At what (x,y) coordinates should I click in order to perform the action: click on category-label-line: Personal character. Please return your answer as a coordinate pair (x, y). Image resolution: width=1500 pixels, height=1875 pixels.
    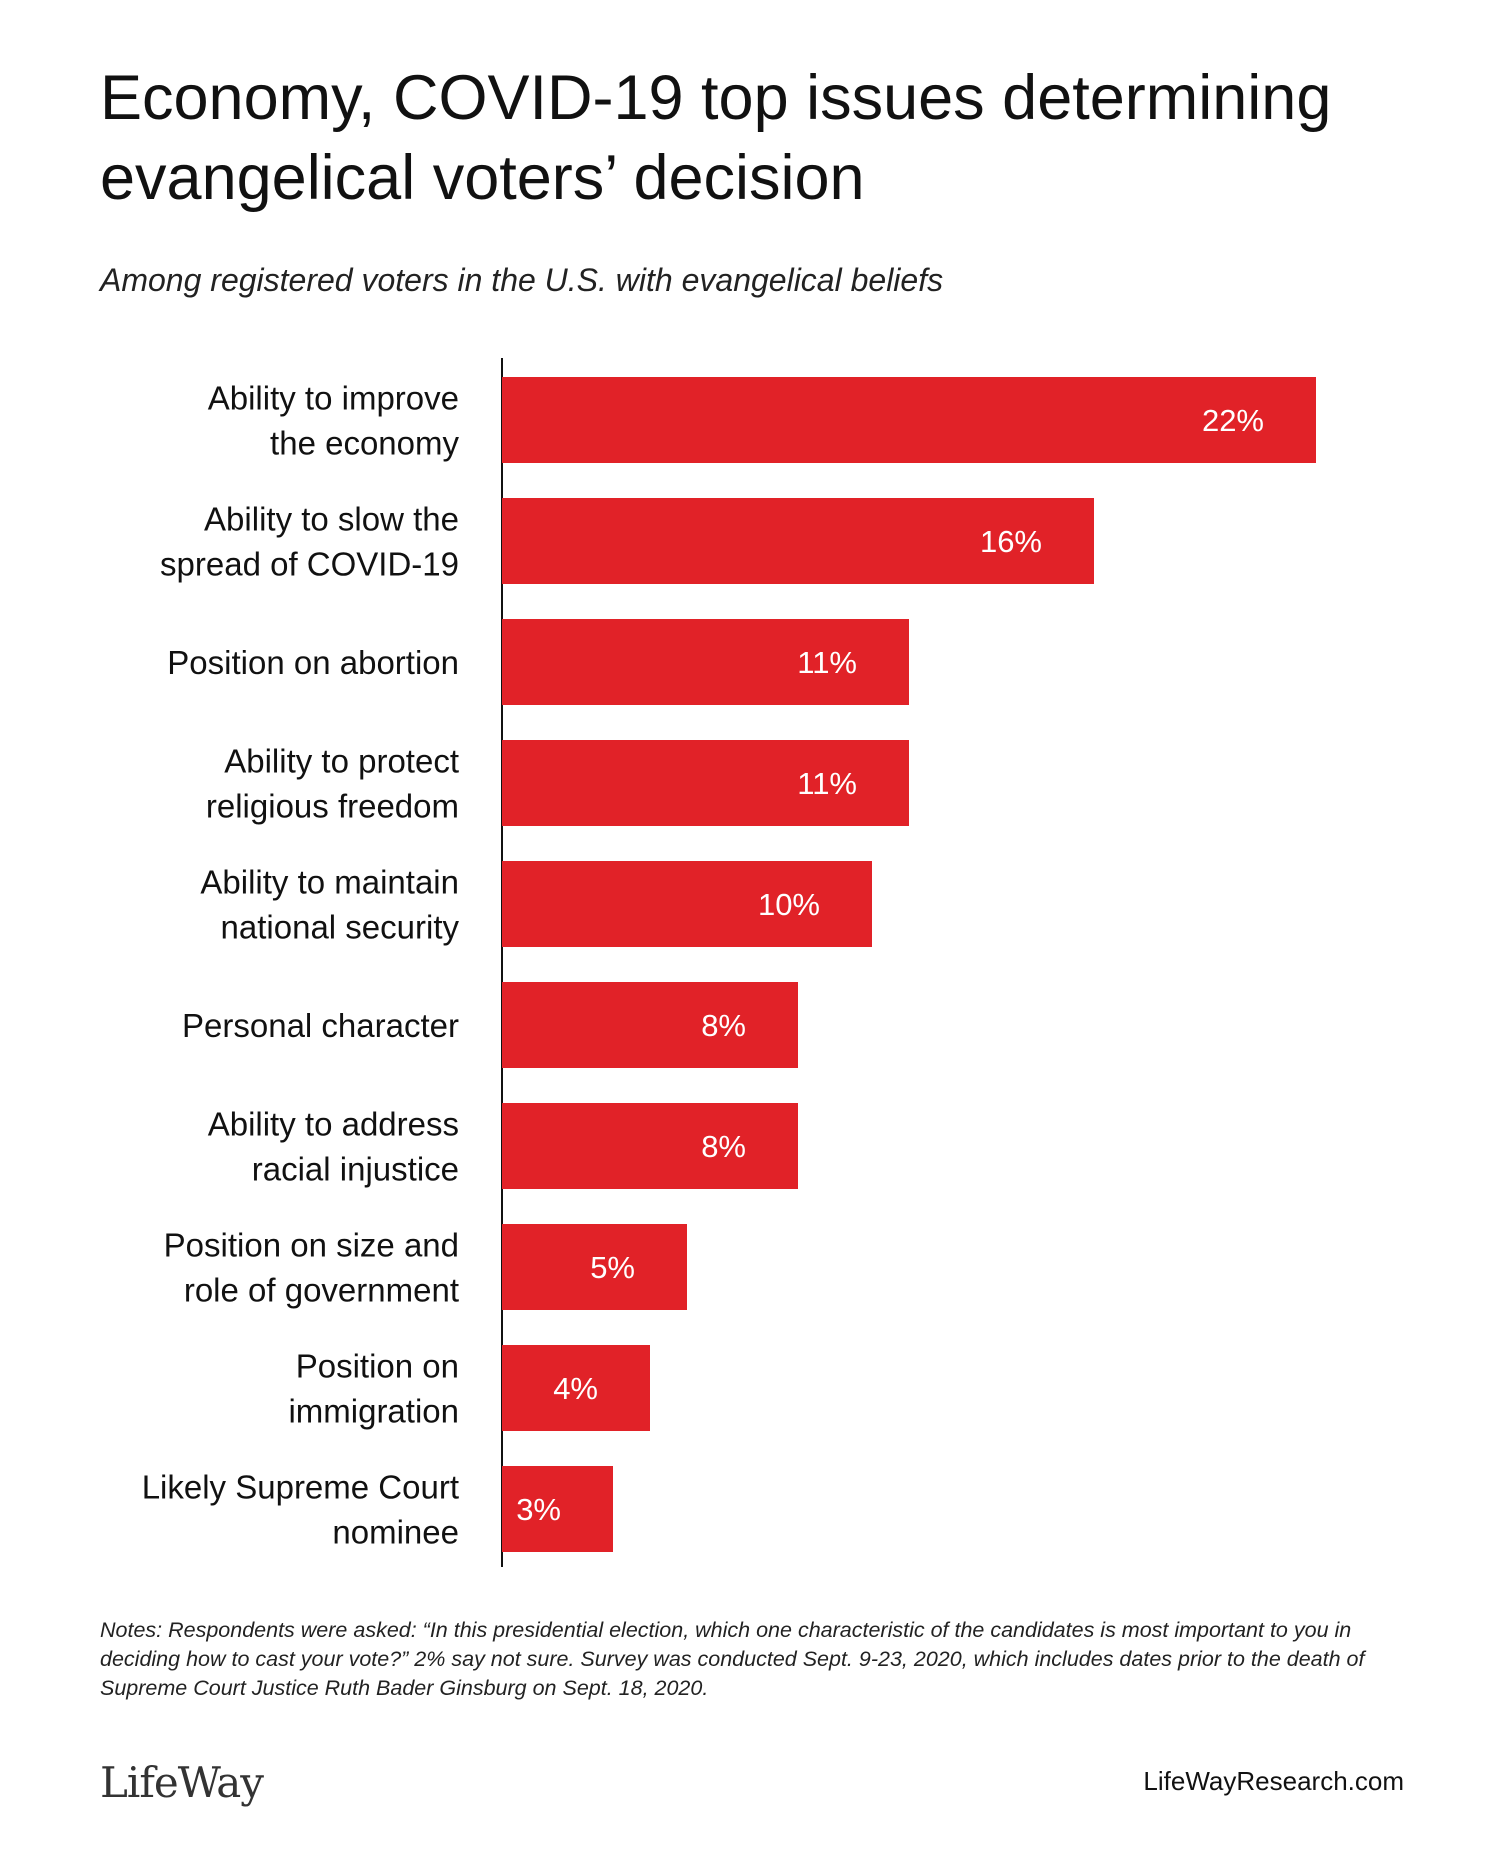
    Looking at the image, I should click on (320, 1025).